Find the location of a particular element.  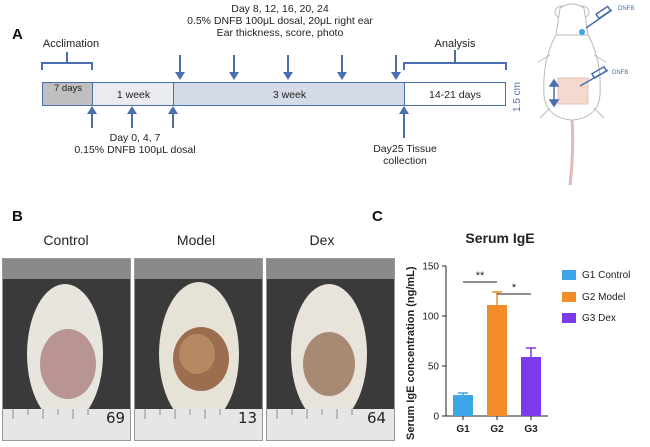

bar-g3 is located at coordinates (531, 386).